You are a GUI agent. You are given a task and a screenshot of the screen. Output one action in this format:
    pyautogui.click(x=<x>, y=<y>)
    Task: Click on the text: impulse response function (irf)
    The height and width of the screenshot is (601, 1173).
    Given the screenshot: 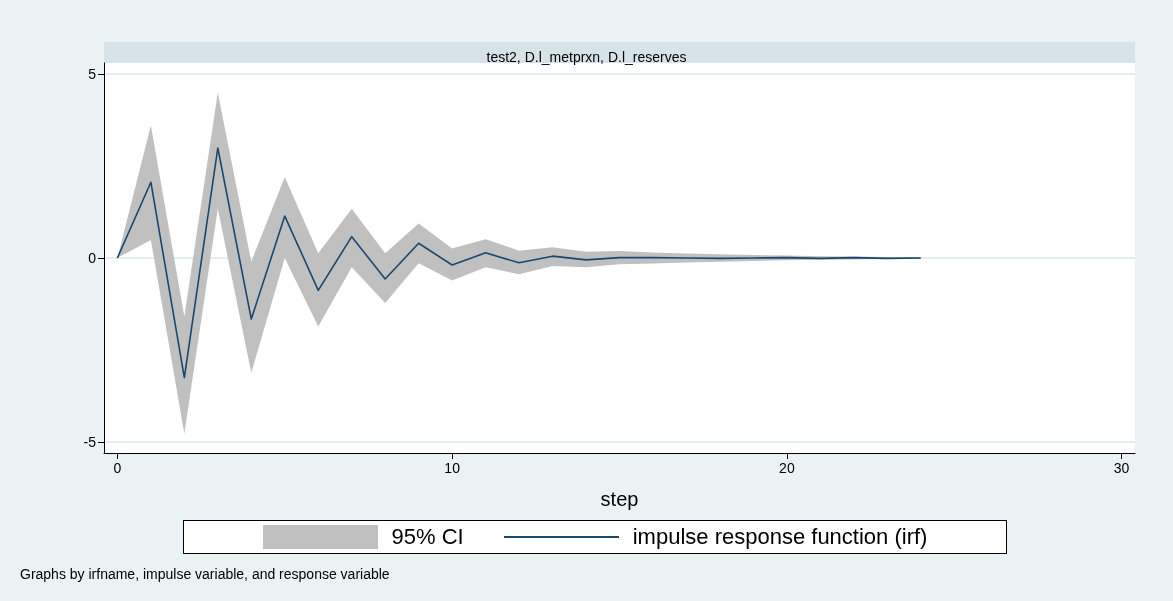 What is the action you would take?
    pyautogui.click(x=780, y=537)
    